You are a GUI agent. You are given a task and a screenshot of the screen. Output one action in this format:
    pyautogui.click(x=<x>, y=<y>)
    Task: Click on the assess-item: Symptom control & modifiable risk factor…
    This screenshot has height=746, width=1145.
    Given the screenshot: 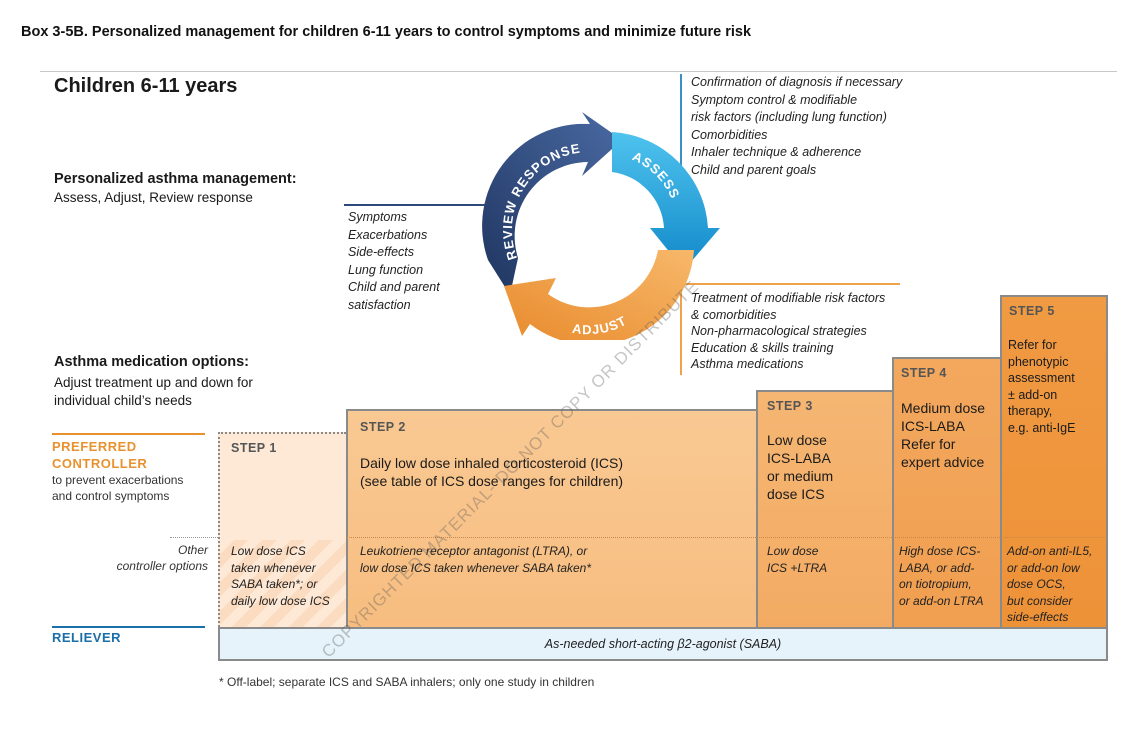 What is the action you would take?
    pyautogui.click(x=789, y=108)
    